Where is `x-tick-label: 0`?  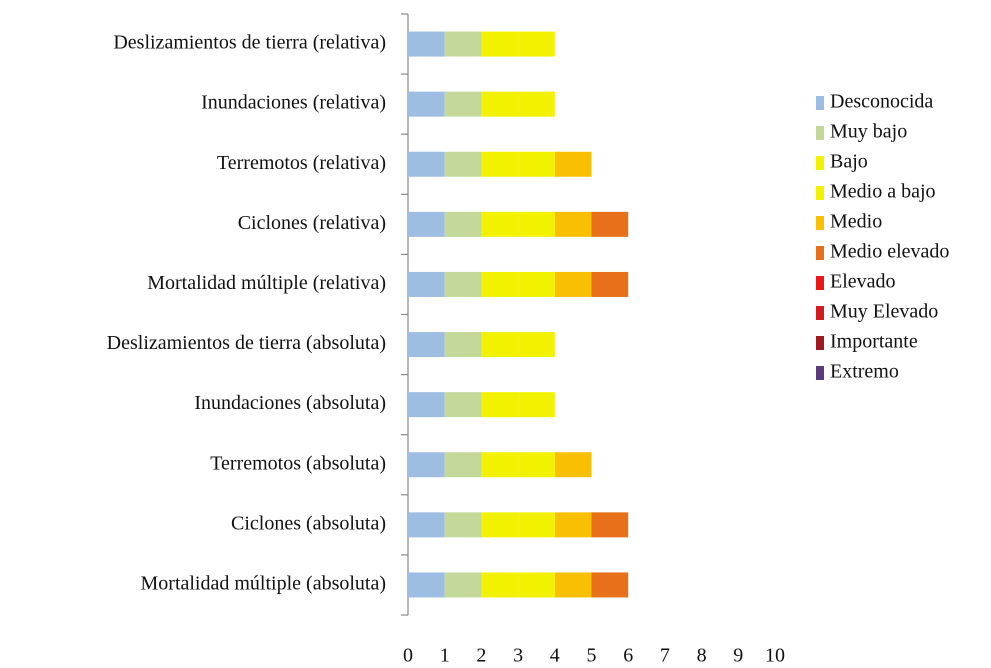
x-tick-label: 0 is located at coordinates (408, 656).